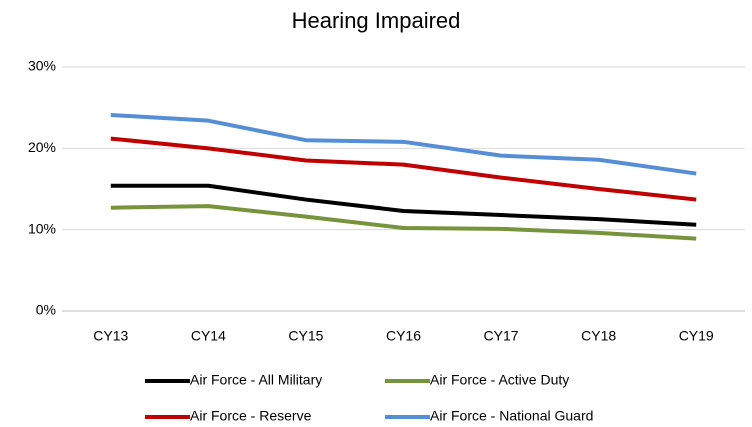 The image size is (752, 427). I want to click on x-tick-label: CY18, so click(598, 336).